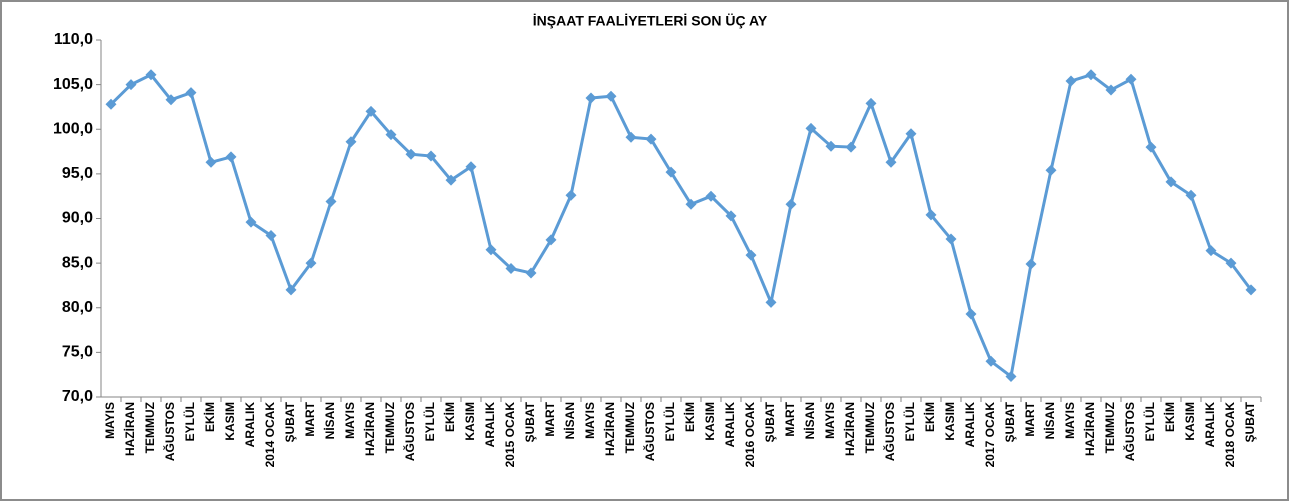 This screenshot has height=502, width=1290. I want to click on y-tick-label: 110,0, so click(73, 39).